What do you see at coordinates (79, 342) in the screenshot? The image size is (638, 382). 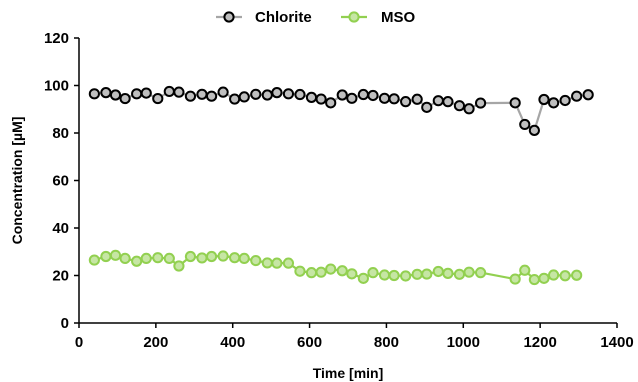 I see `x-tick-label: 0` at bounding box center [79, 342].